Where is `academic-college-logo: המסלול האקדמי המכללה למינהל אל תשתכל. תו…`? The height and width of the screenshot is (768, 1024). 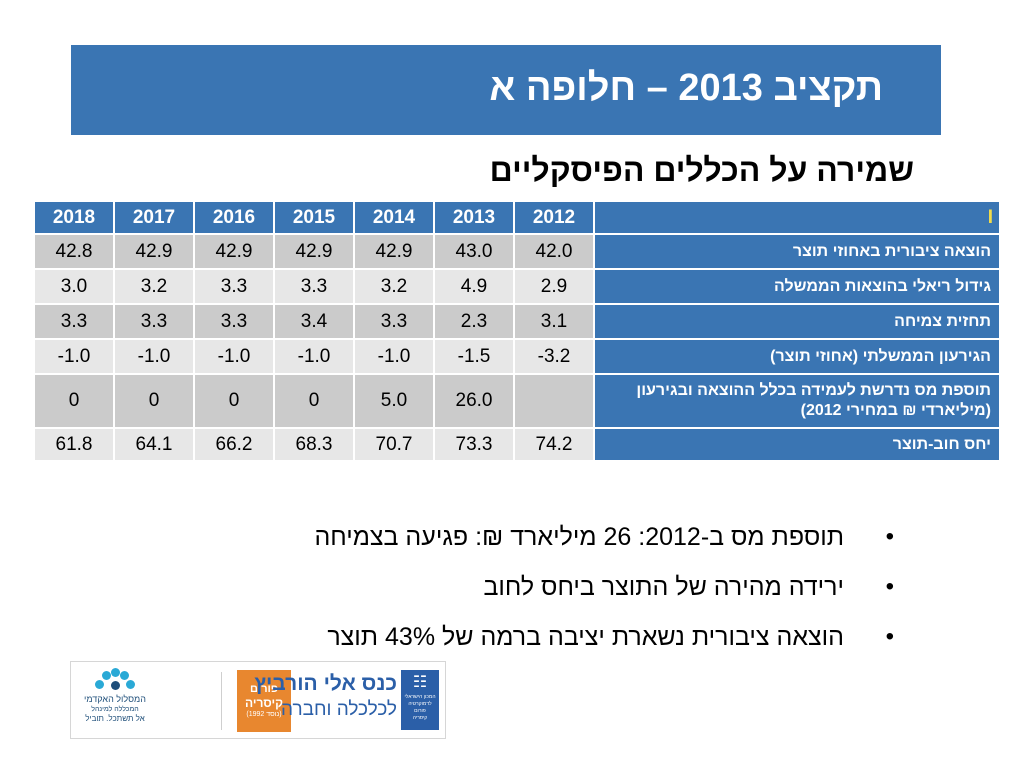 academic-college-logo: המסלול האקדמי המכללה למינהל אל תשתכל. תו… is located at coordinates (115, 701).